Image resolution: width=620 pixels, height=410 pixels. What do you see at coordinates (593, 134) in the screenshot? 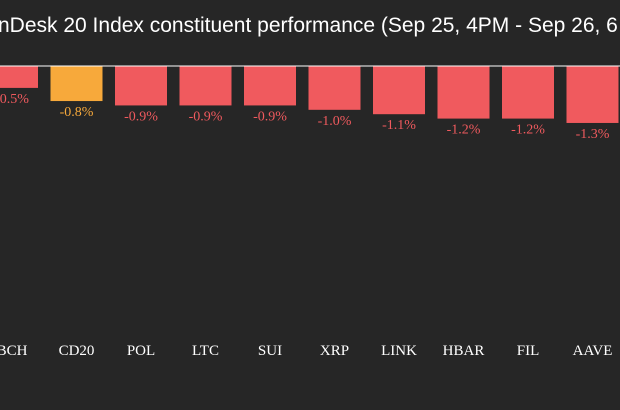
I see `value-label: -1.3%` at bounding box center [593, 134].